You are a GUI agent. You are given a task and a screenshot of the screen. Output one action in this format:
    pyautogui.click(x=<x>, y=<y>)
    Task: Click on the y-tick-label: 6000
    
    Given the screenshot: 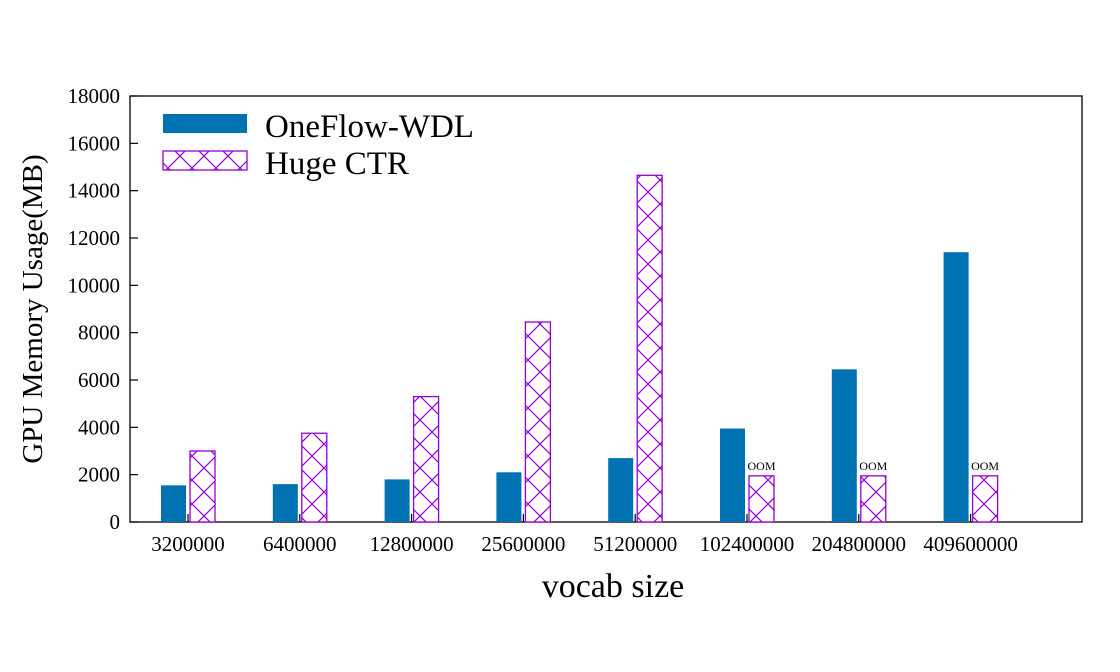 What is the action you would take?
    pyautogui.click(x=99, y=380)
    